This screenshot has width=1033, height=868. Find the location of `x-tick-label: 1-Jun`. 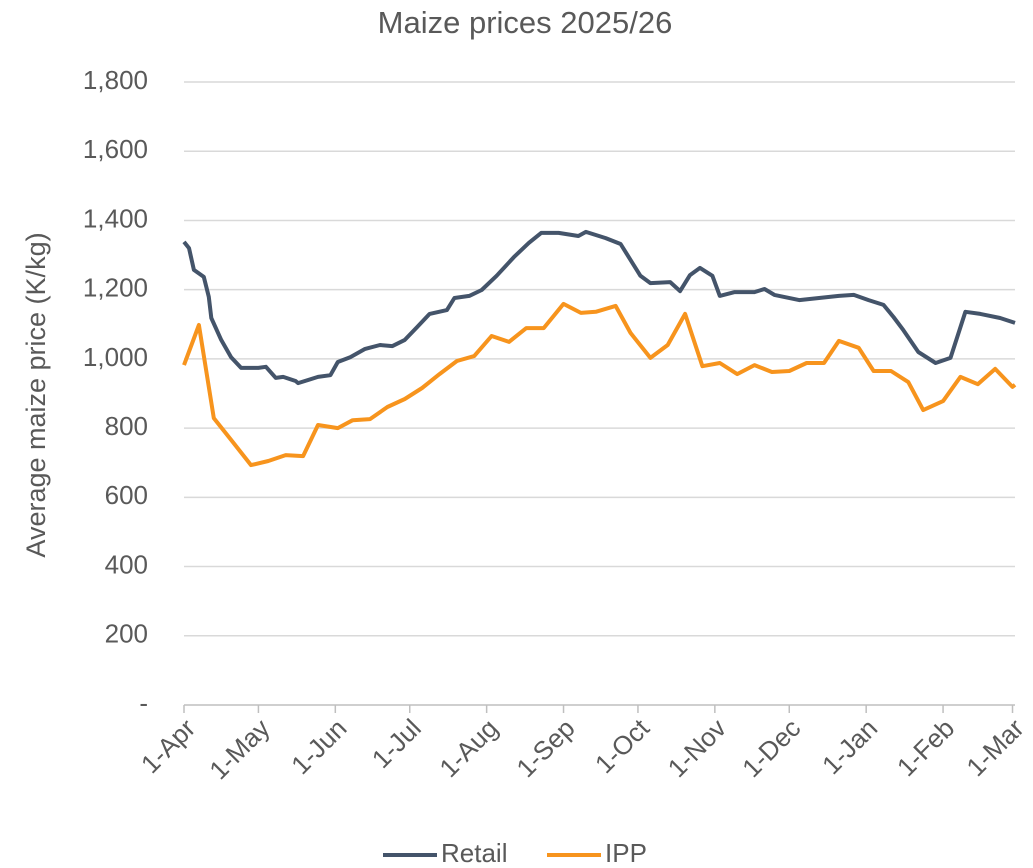

x-tick-label: 1-Jun is located at coordinates (318, 746).